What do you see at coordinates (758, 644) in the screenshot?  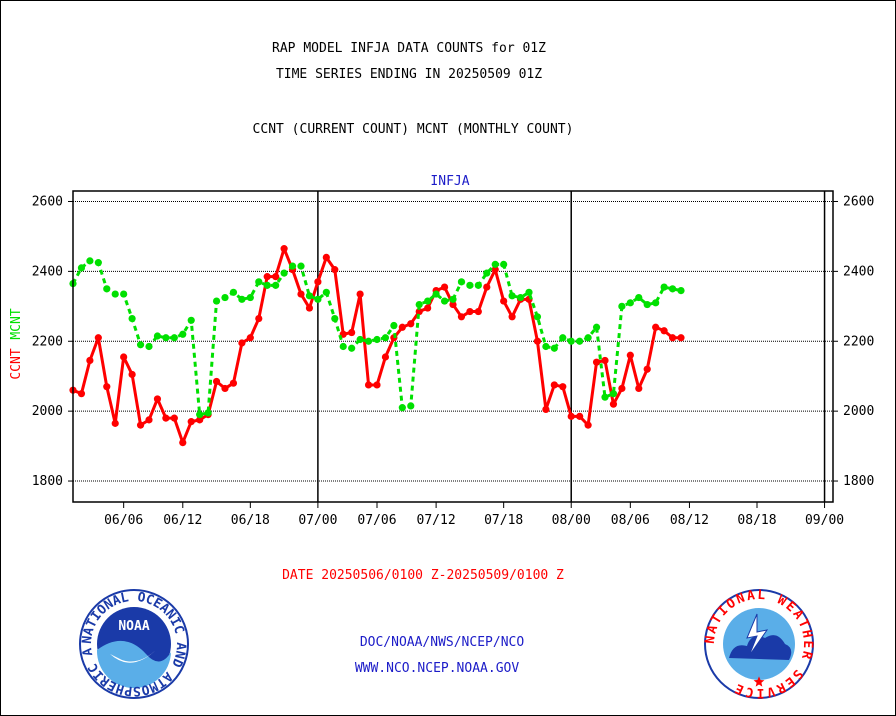 I see `nws-logo: NATIONAL WEATHER SERVICE` at bounding box center [758, 644].